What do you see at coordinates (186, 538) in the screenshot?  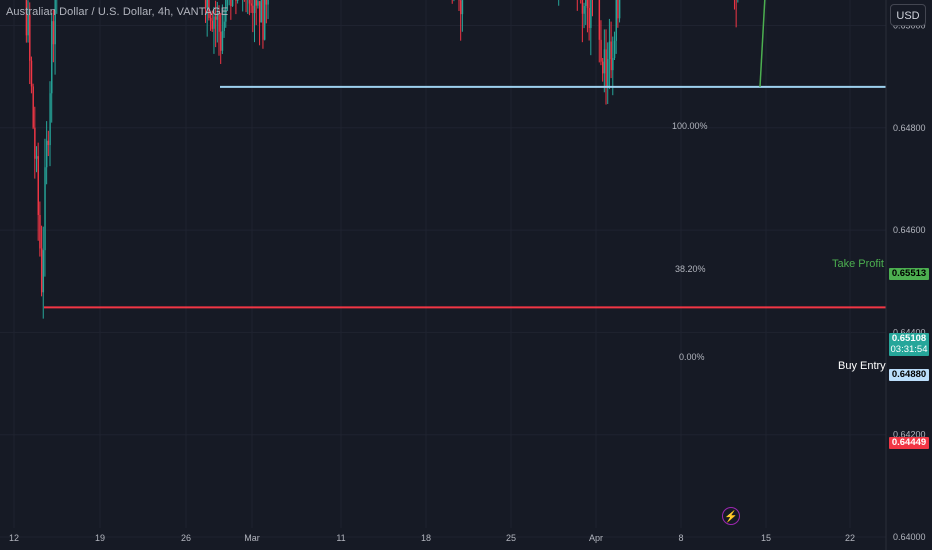 I see `x-tick-label: 26` at bounding box center [186, 538].